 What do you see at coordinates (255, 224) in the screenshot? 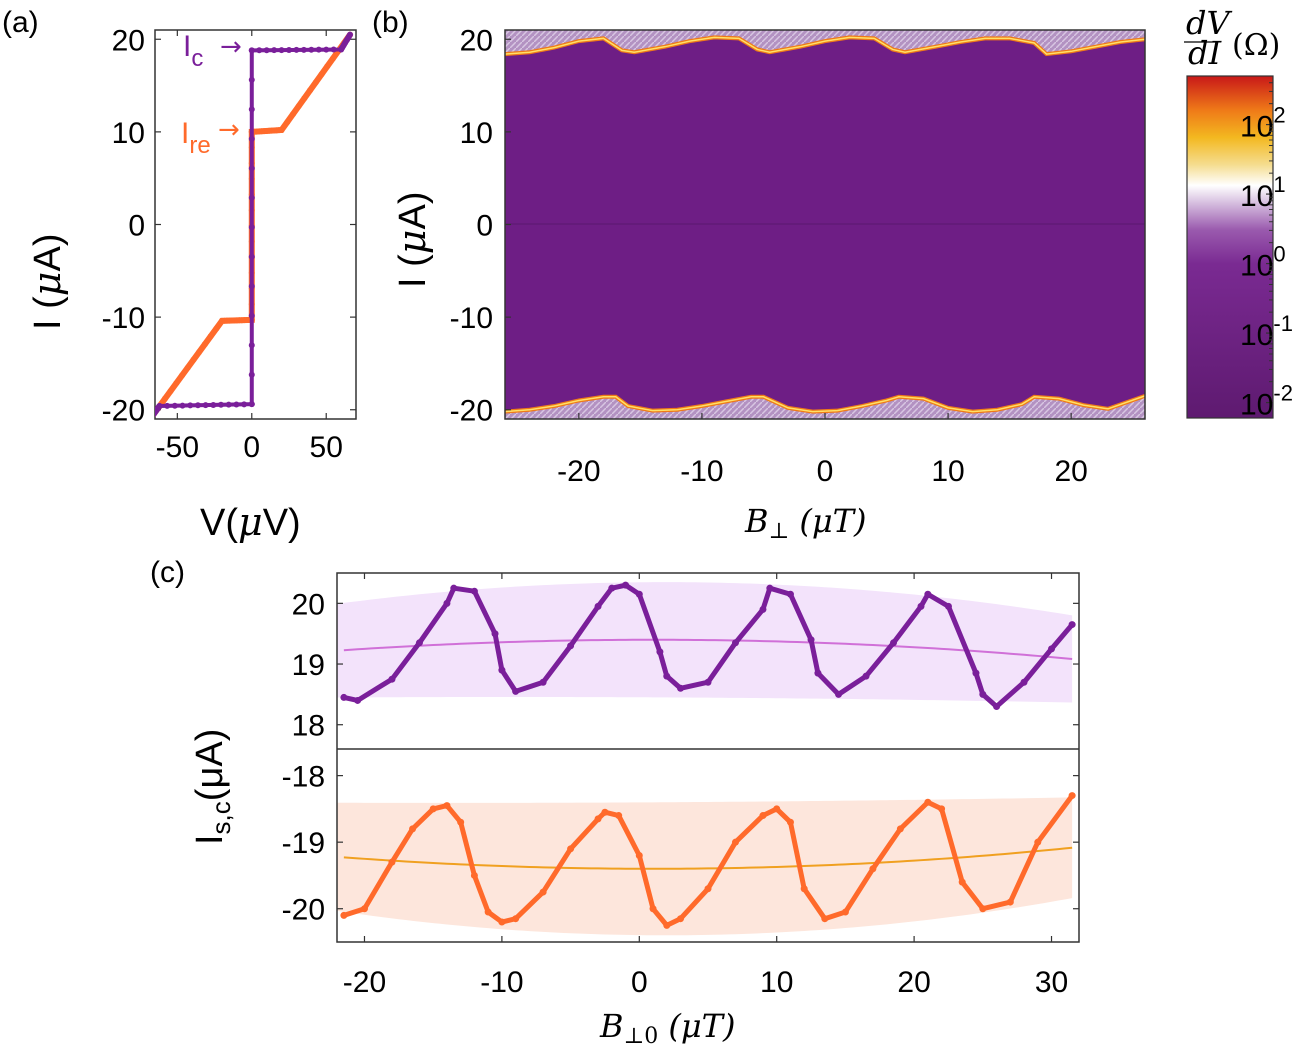
I see `panel-a-frame` at bounding box center [255, 224].